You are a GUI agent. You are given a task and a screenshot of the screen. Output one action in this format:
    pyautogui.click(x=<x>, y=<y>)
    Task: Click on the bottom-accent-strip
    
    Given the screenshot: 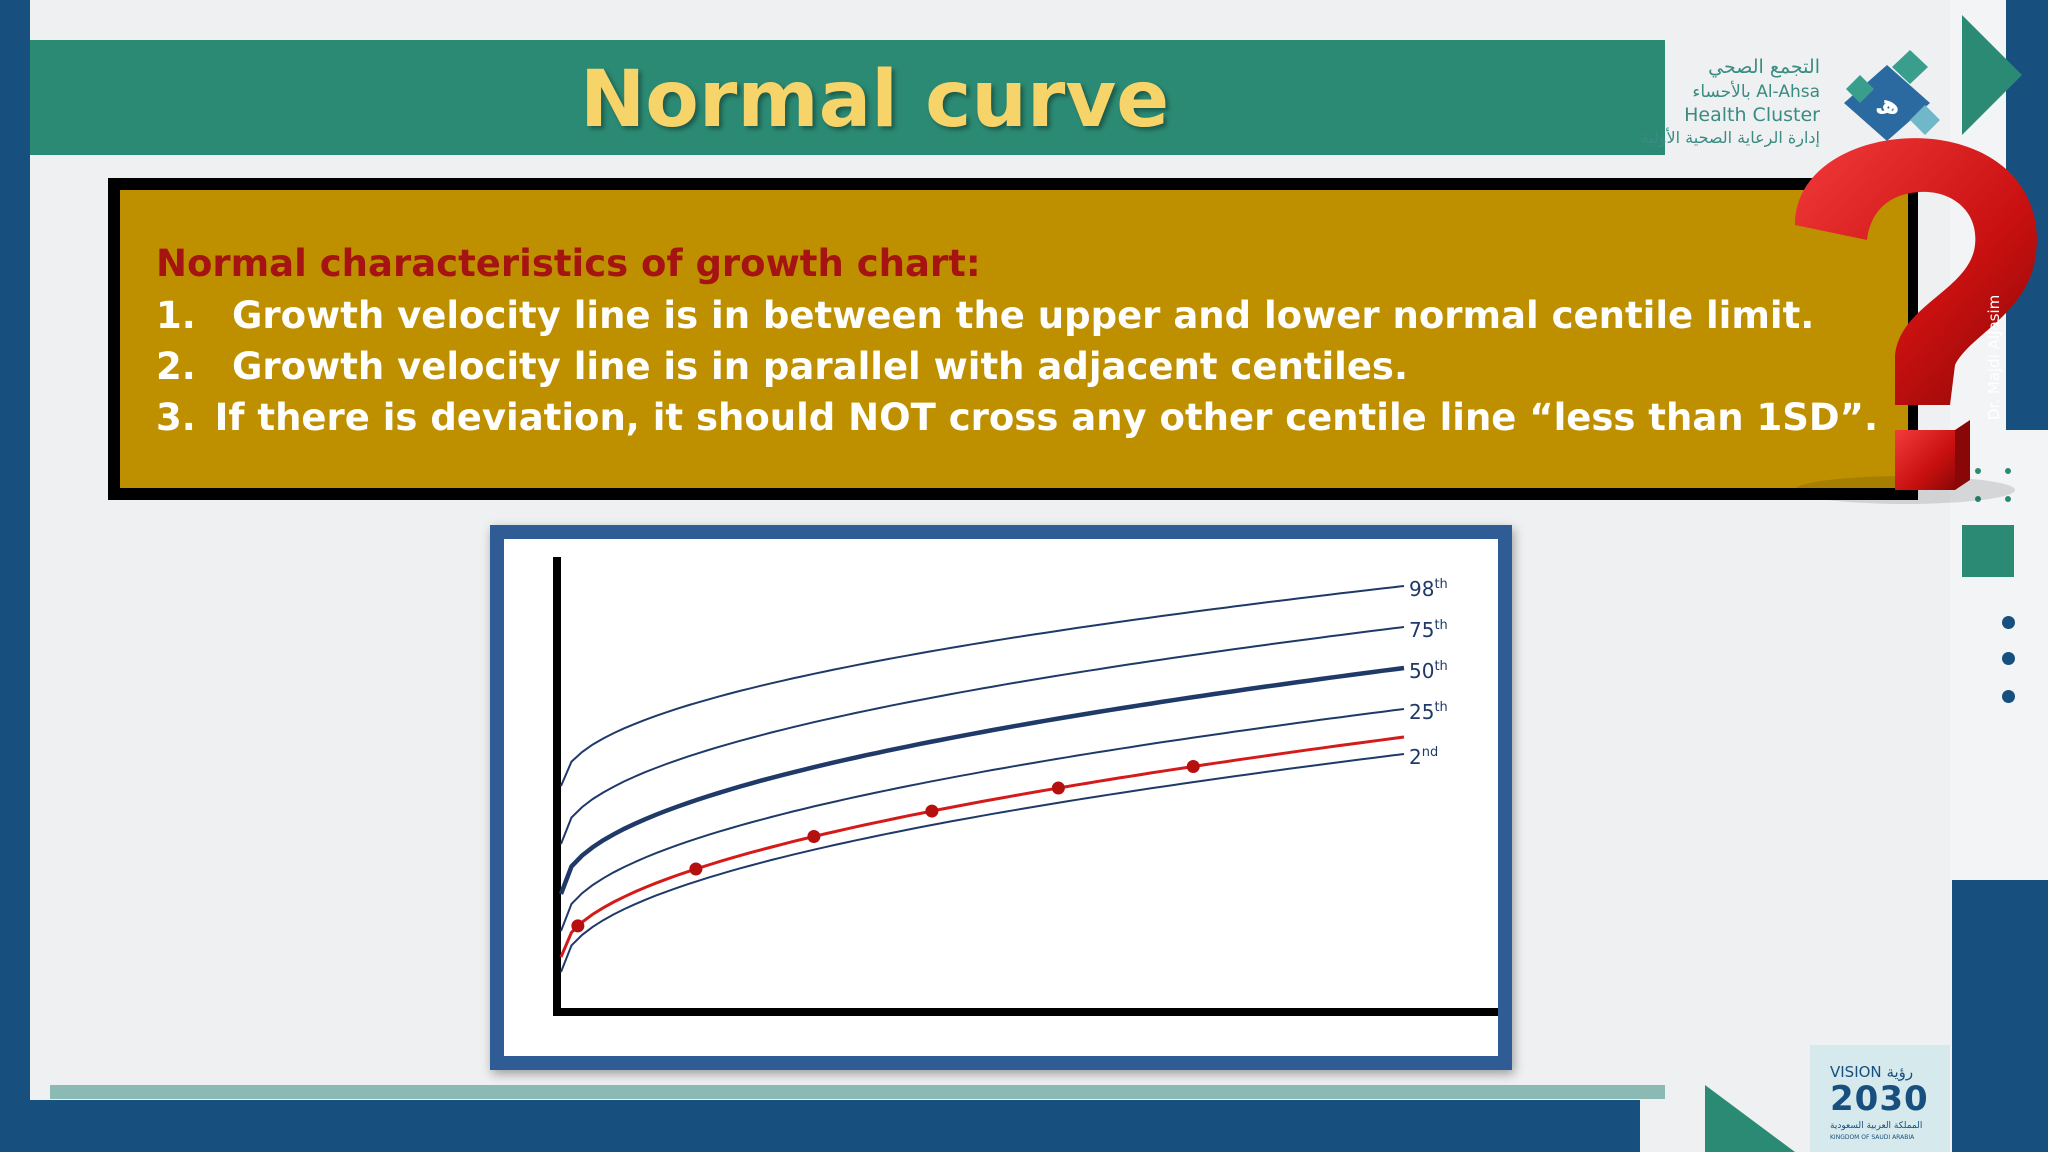 What is the action you would take?
    pyautogui.click(x=857, y=1092)
    